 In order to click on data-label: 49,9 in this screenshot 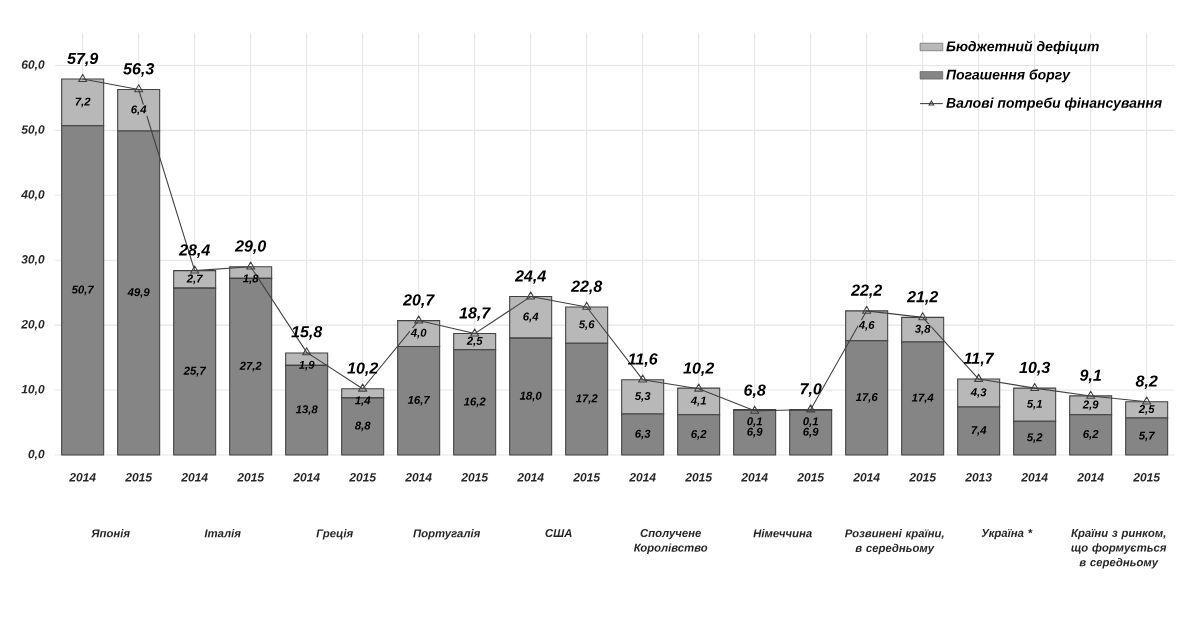, I will do `click(138, 293)`.